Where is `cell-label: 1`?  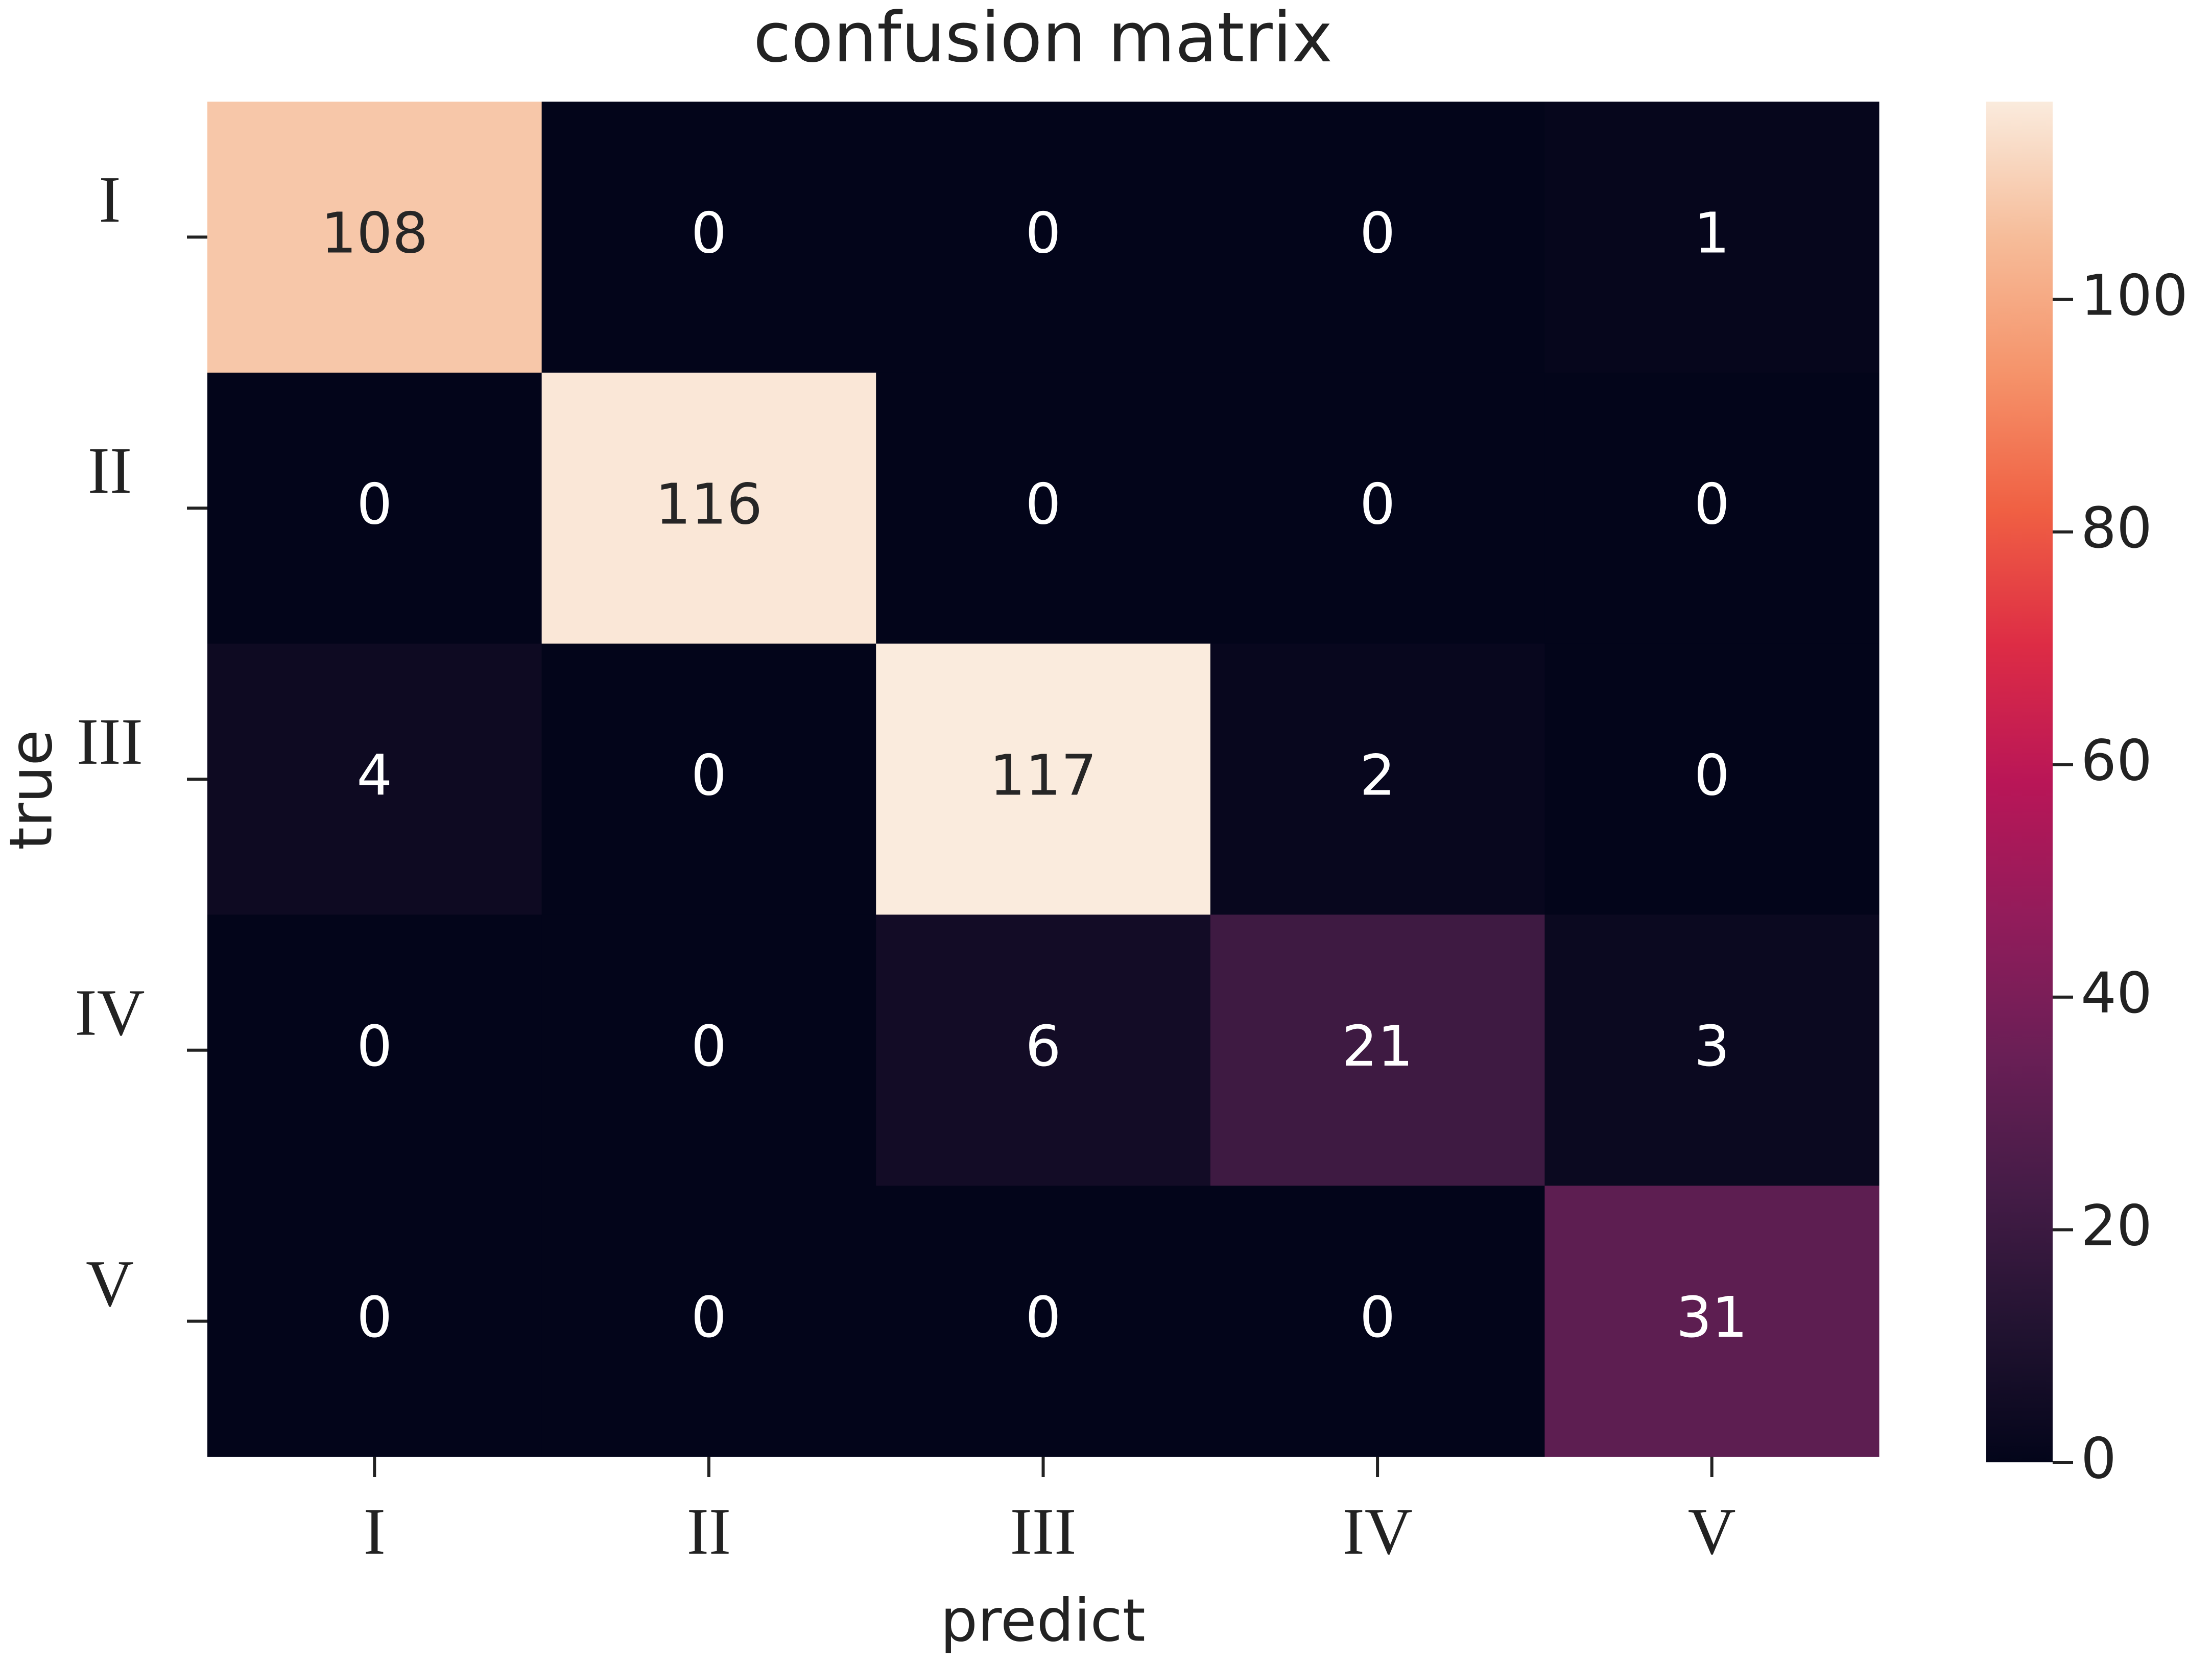 cell-label: 1 is located at coordinates (1712, 233).